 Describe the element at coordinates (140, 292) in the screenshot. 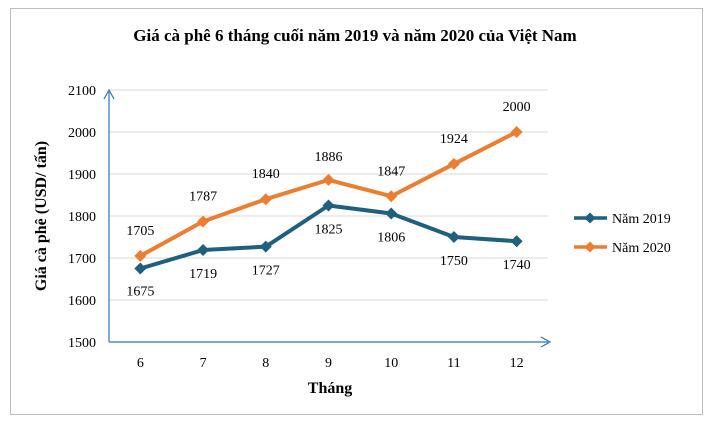

I see `data-label: 1675` at that location.